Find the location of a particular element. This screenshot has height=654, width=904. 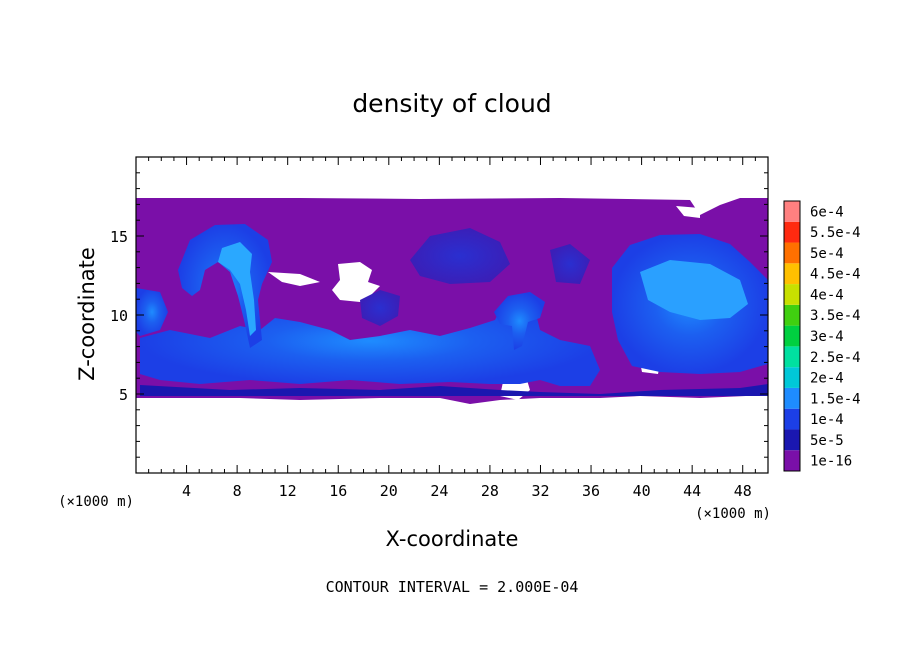

x-tick-label: 20 is located at coordinates (389, 491).